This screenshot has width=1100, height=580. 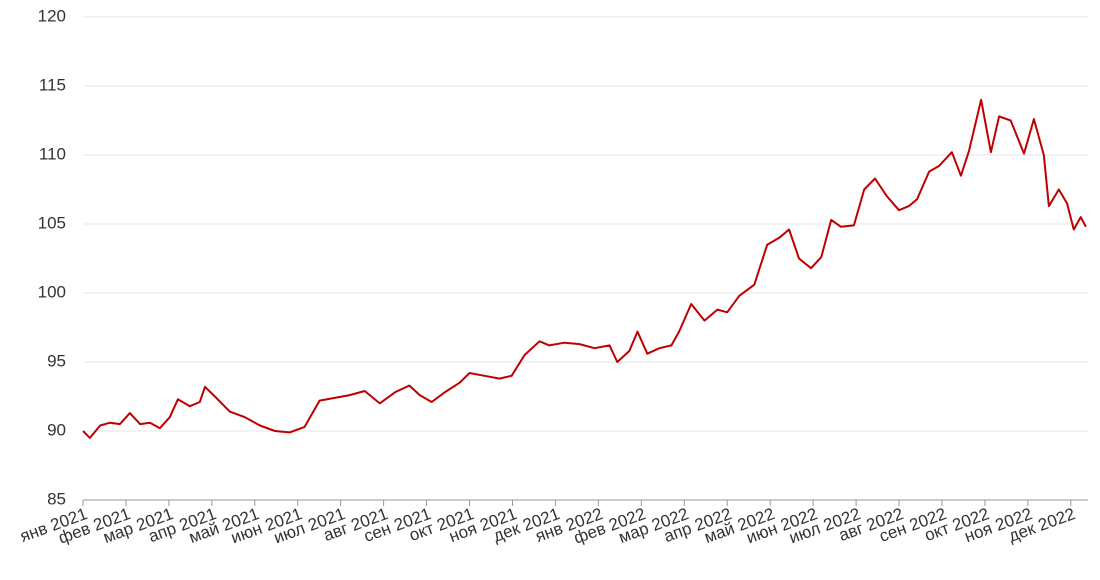 What do you see at coordinates (52, 84) in the screenshot?
I see `y-tick-label: 115` at bounding box center [52, 84].